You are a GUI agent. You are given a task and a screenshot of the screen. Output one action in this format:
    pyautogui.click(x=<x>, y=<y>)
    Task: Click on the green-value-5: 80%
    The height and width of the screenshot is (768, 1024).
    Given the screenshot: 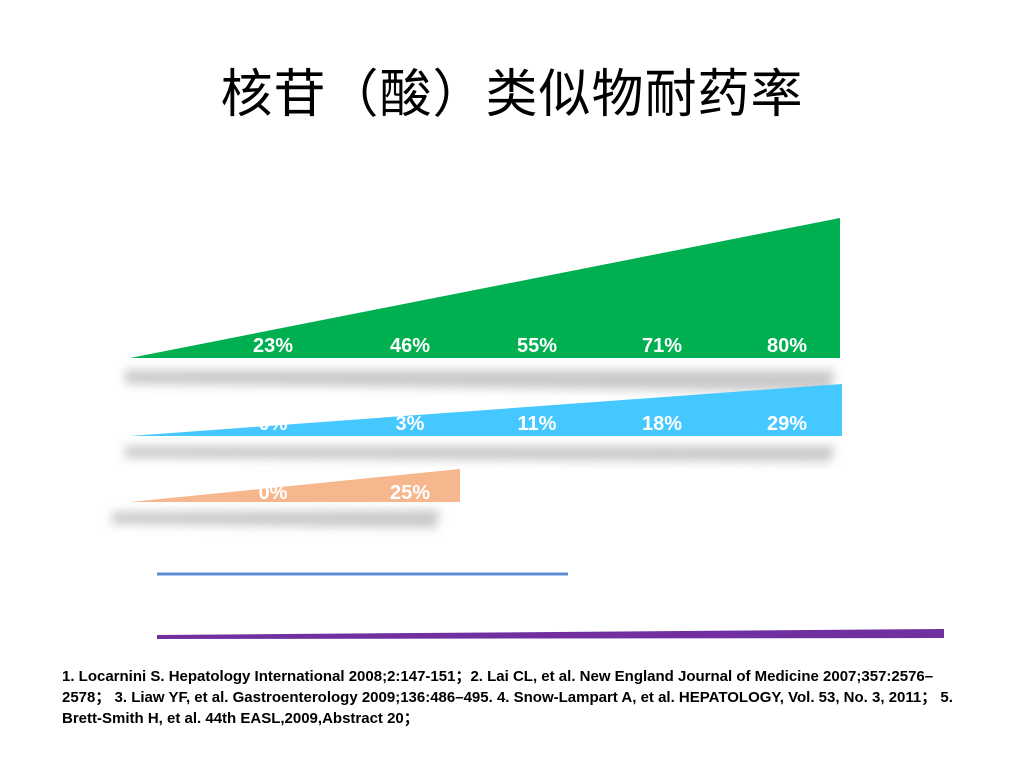 What is the action you would take?
    pyautogui.click(x=787, y=346)
    